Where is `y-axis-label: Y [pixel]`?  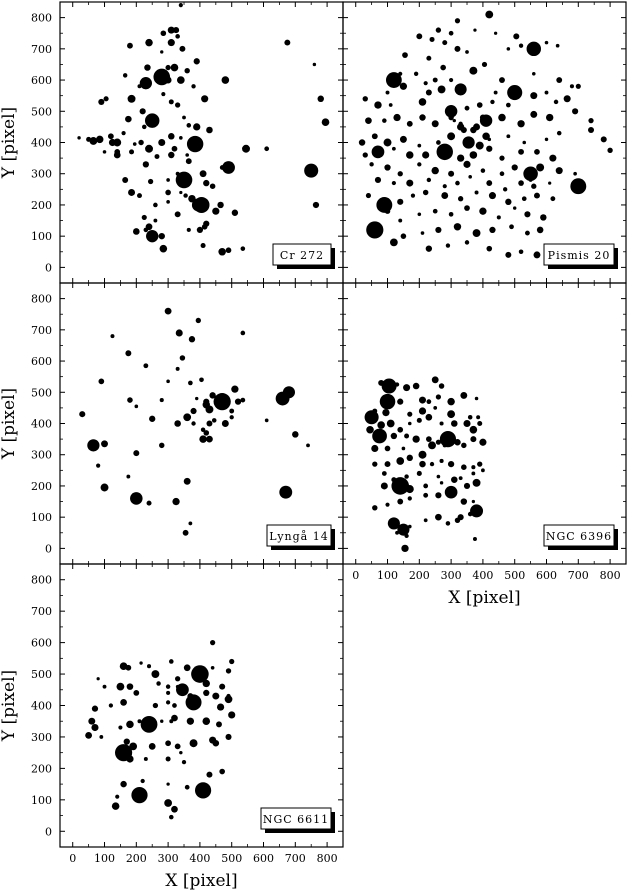
y-axis-label: Y [pixel] is located at coordinates (9, 143).